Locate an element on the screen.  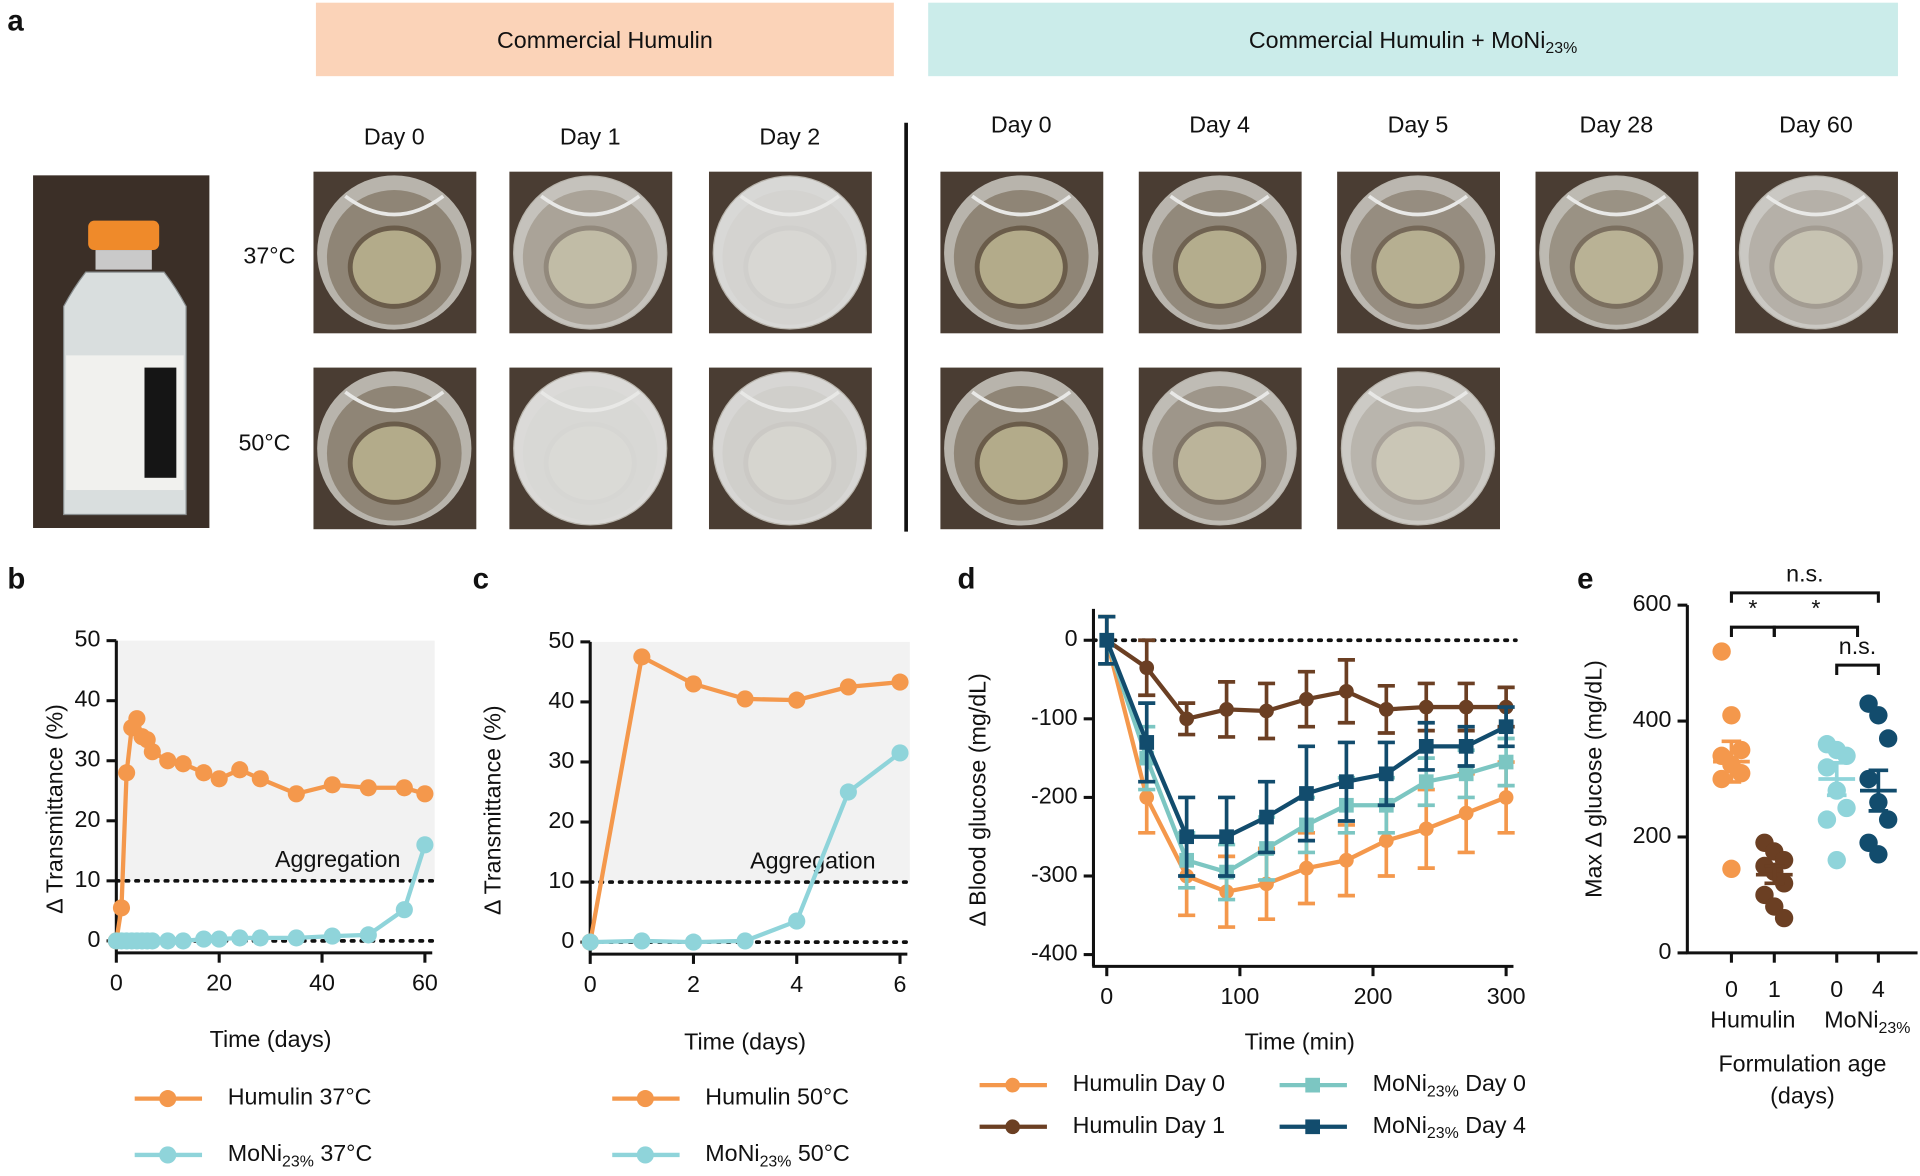
x-tick-label: 40 is located at coordinates (322, 983).